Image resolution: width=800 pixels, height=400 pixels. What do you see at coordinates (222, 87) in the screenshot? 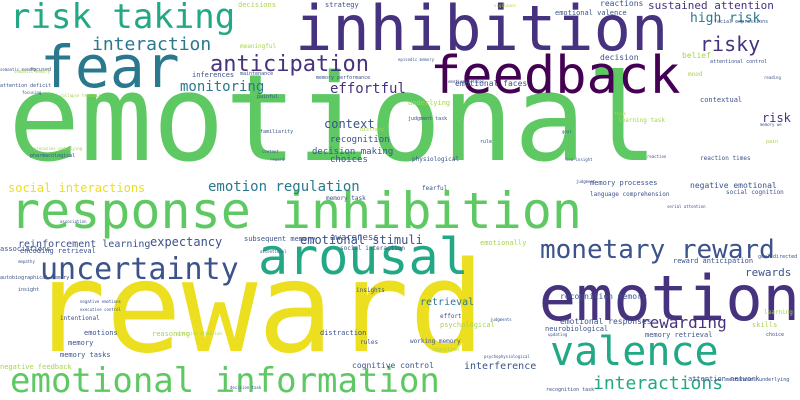
I see `word-monitoring: monitoring` at bounding box center [222, 87].